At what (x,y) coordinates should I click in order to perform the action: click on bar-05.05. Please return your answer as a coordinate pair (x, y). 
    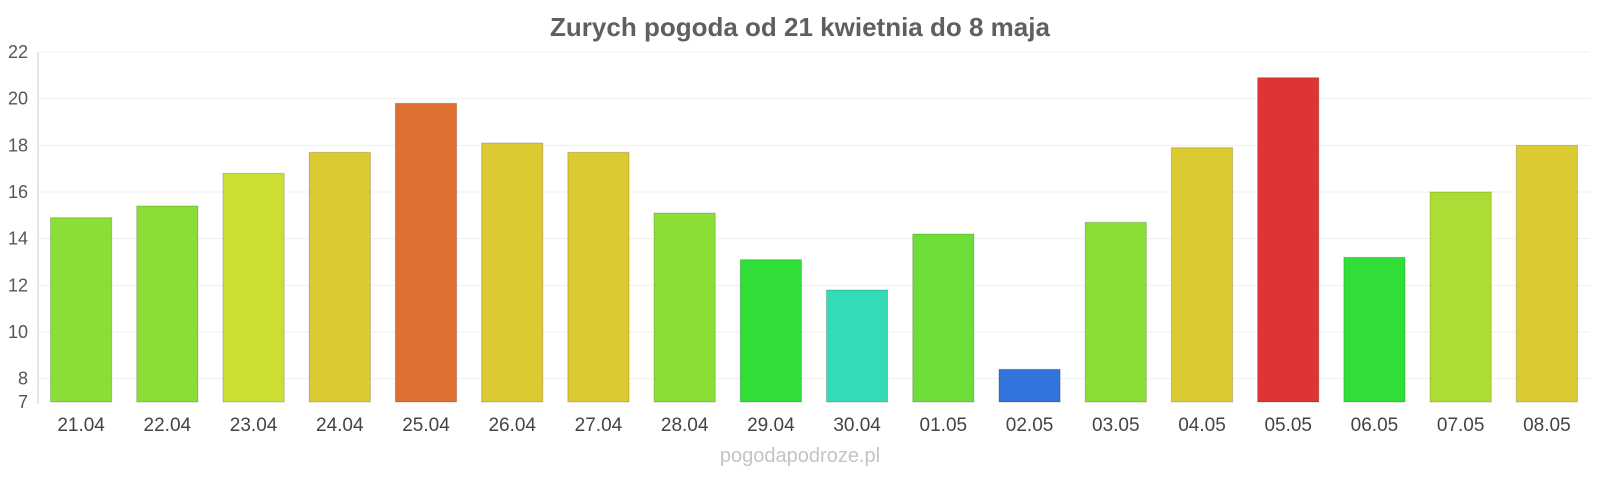
    Looking at the image, I should click on (1288, 240).